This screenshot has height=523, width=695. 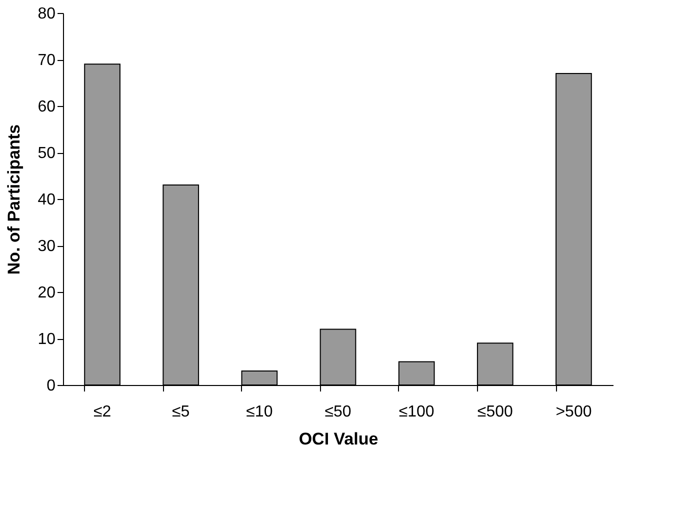 I want to click on x-tick-label: ≤2, so click(x=102, y=412).